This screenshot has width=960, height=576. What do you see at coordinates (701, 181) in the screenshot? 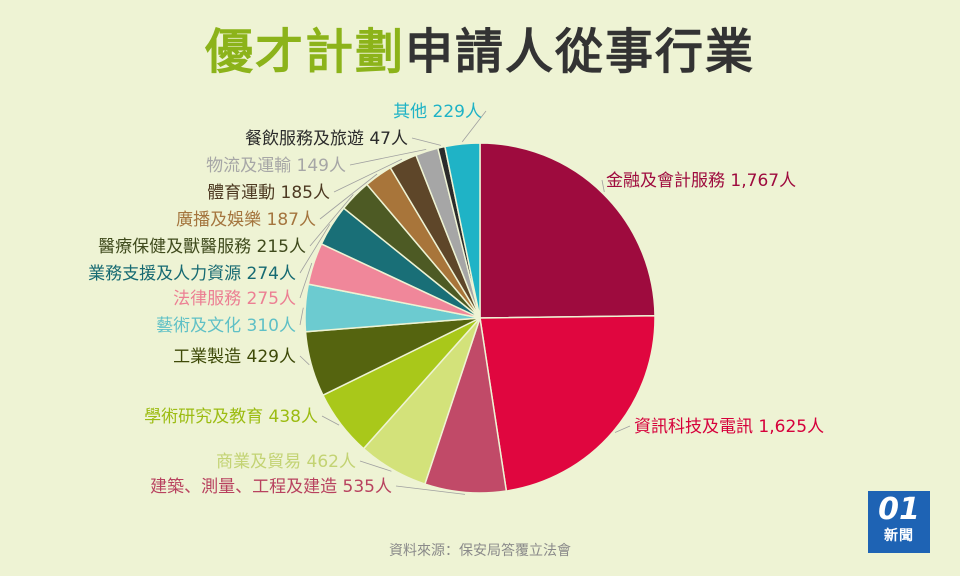
I see `slice-label: 金融及會計服務 1,767人` at bounding box center [701, 181].